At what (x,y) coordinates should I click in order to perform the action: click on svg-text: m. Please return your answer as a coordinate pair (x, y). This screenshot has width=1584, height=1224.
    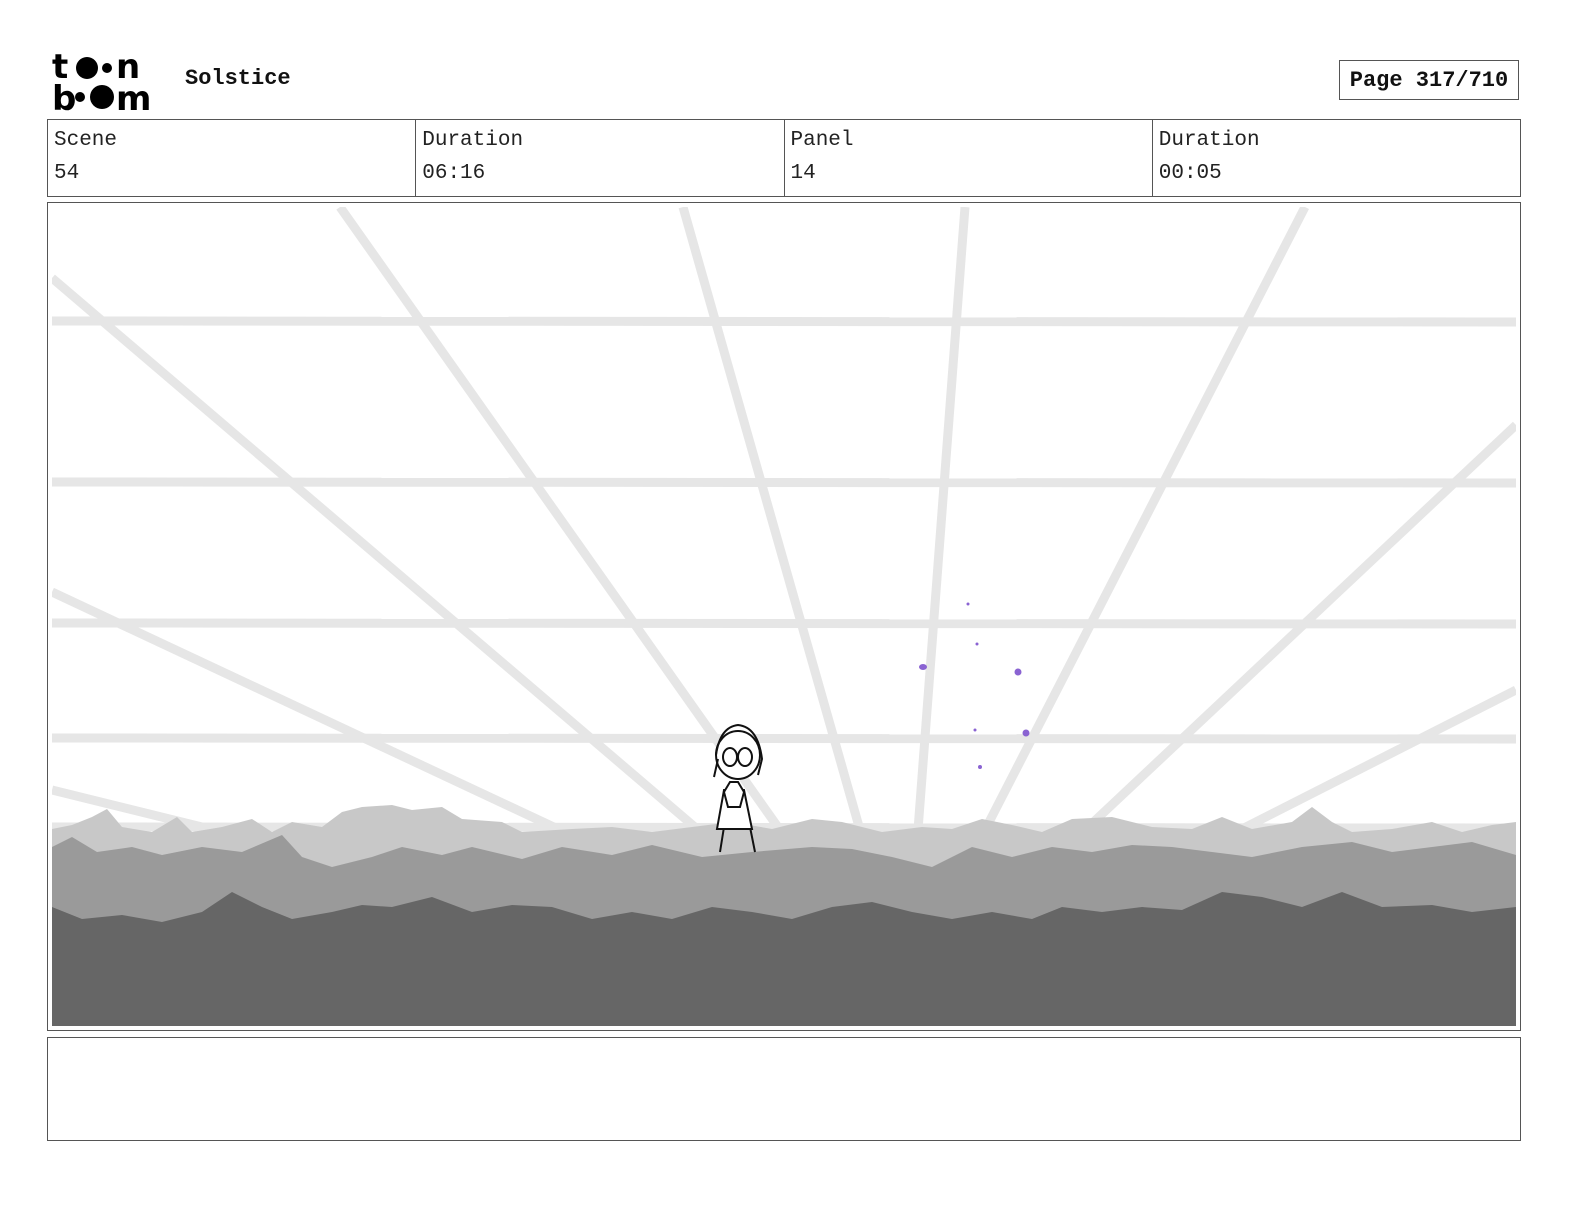
    Looking at the image, I should click on (133, 95).